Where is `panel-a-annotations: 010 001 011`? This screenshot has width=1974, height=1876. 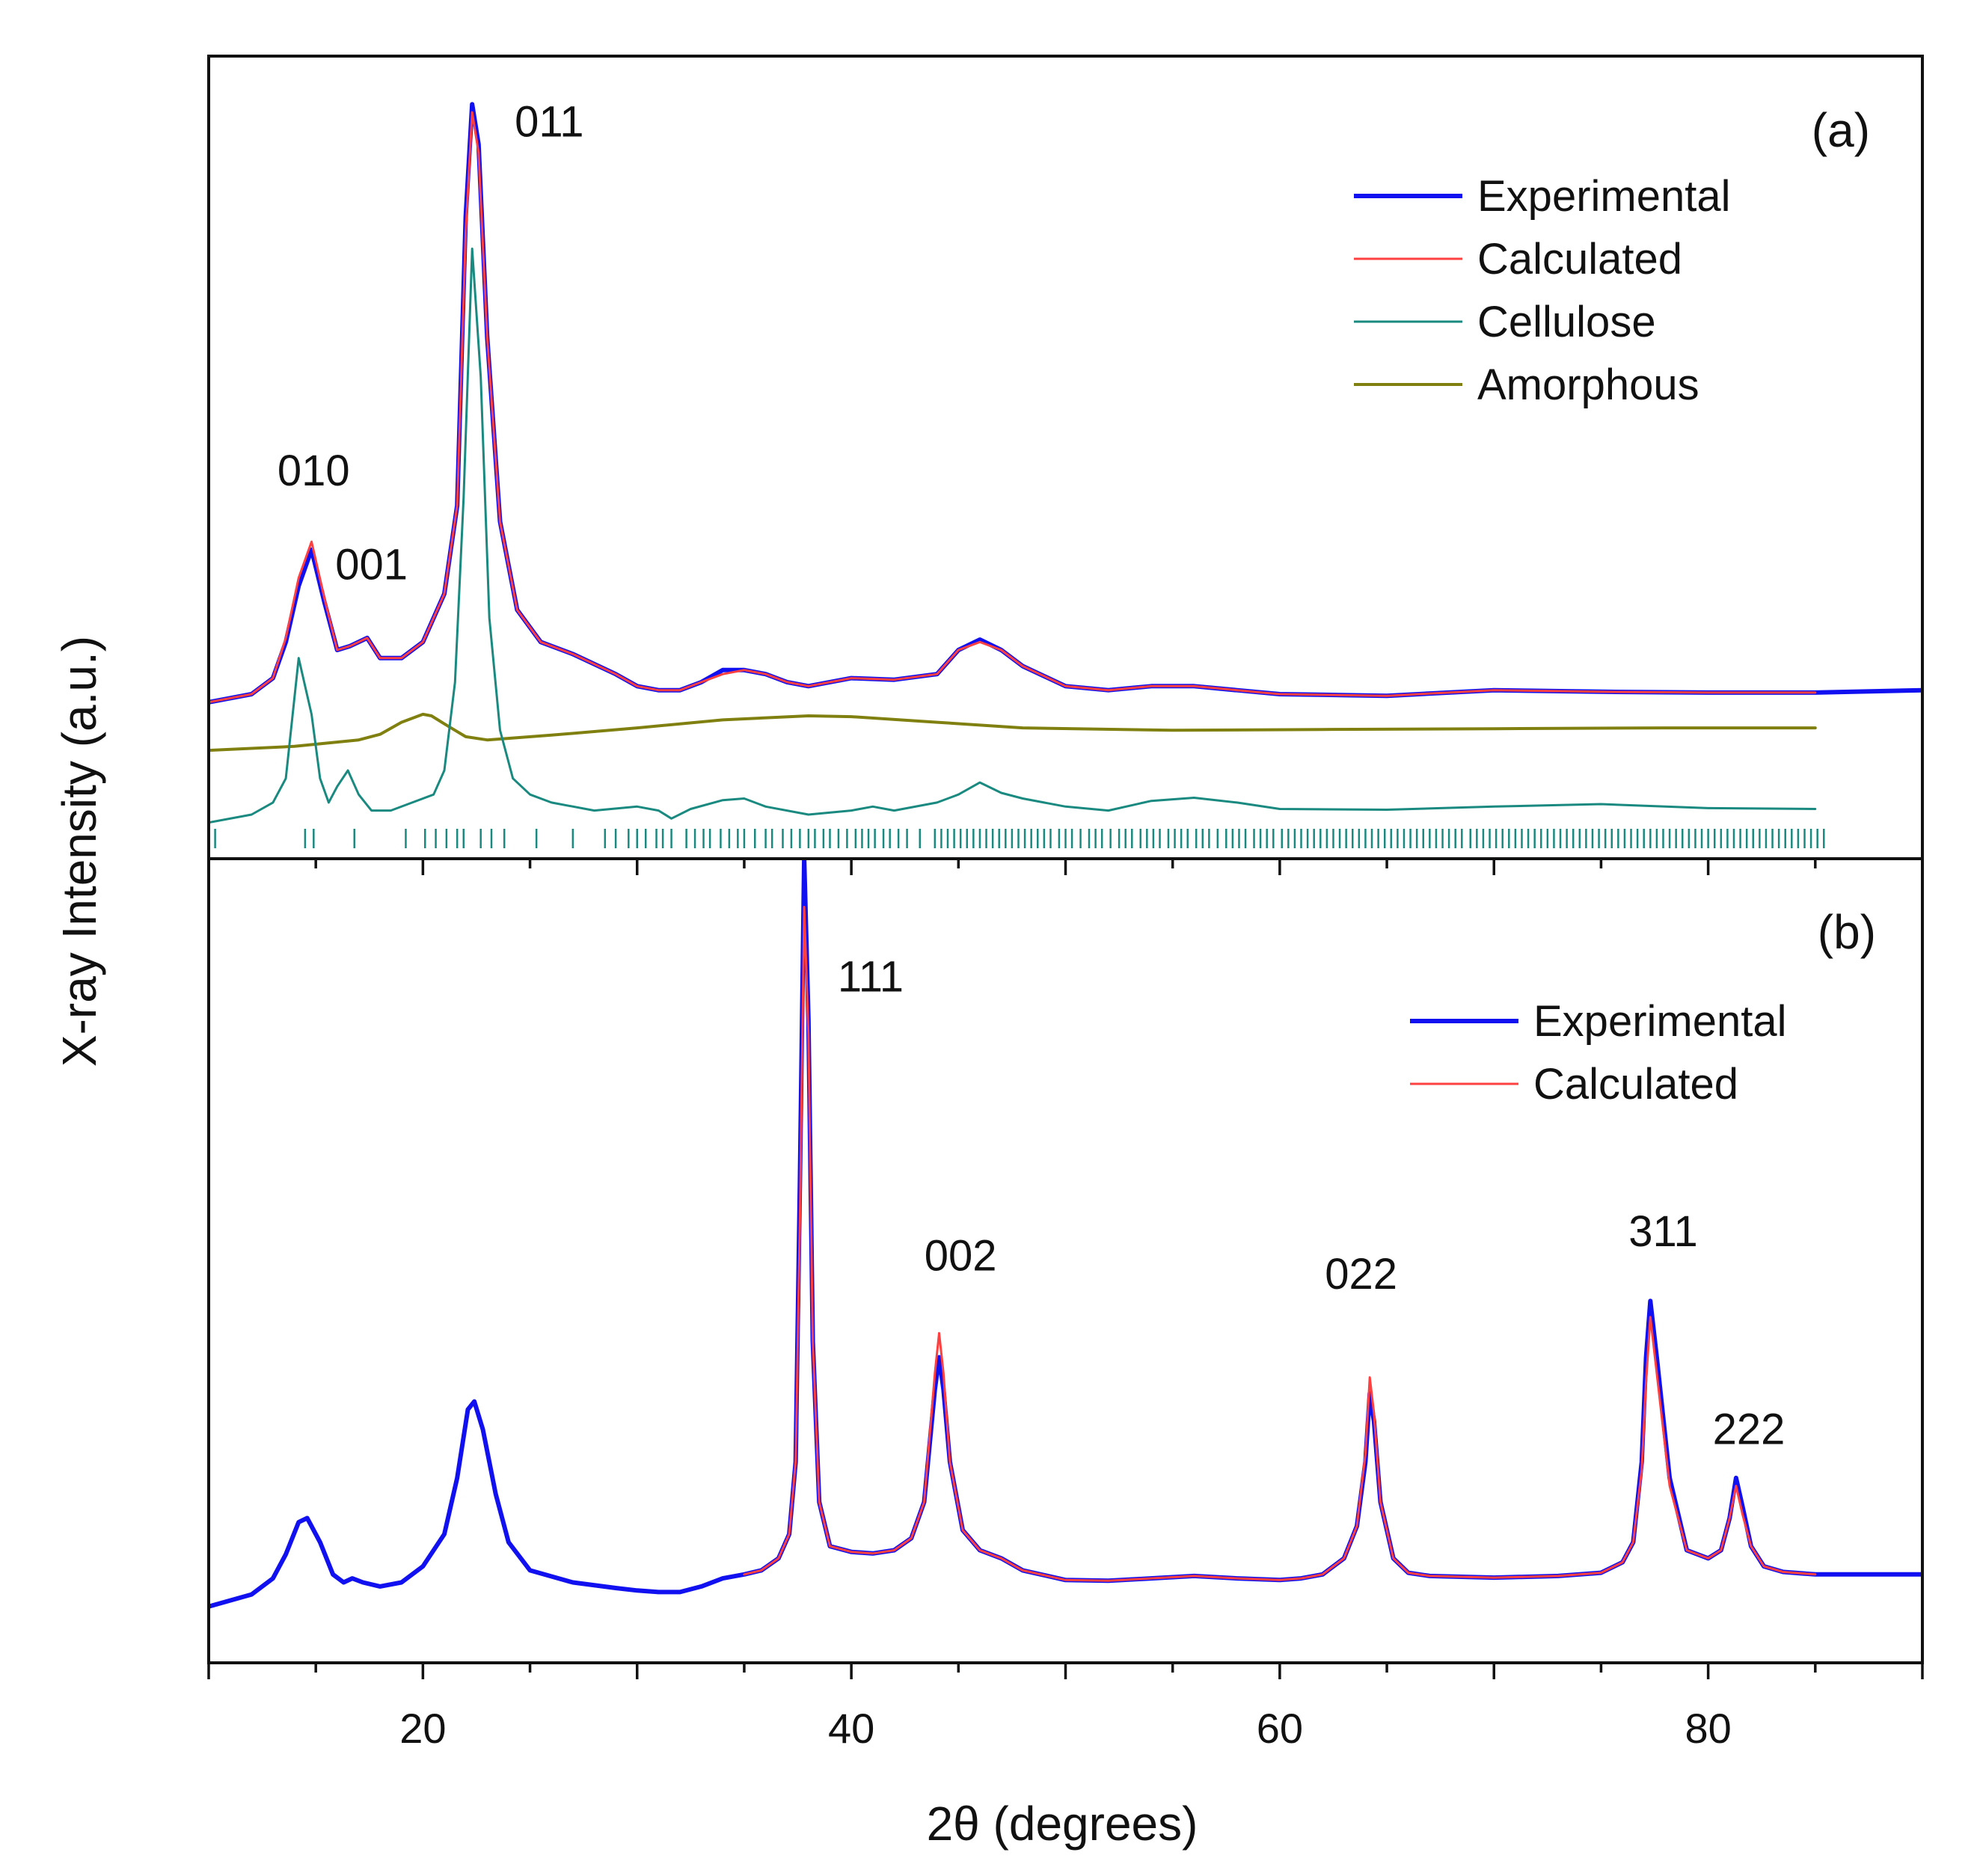
panel-a-annotations: 010 001 011 is located at coordinates (431, 343).